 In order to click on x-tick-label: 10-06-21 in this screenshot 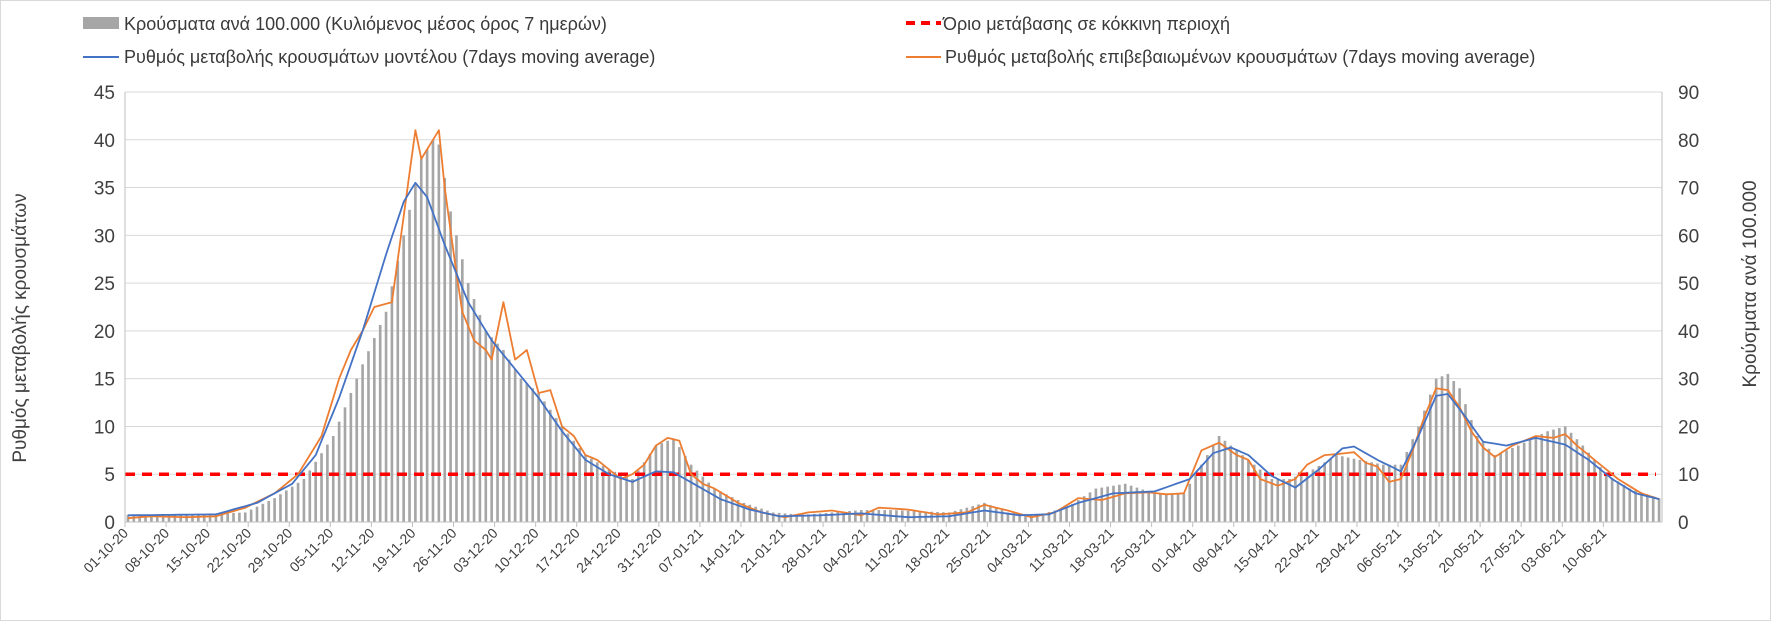, I will do `click(1583, 550)`.